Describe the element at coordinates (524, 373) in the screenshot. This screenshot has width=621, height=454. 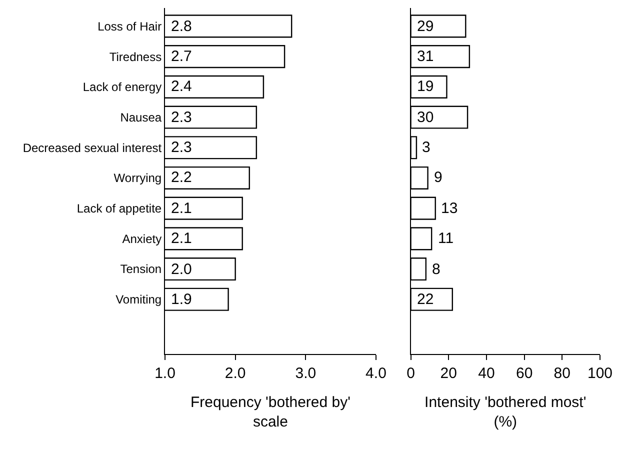
I see `x-tick-label: 60` at that location.